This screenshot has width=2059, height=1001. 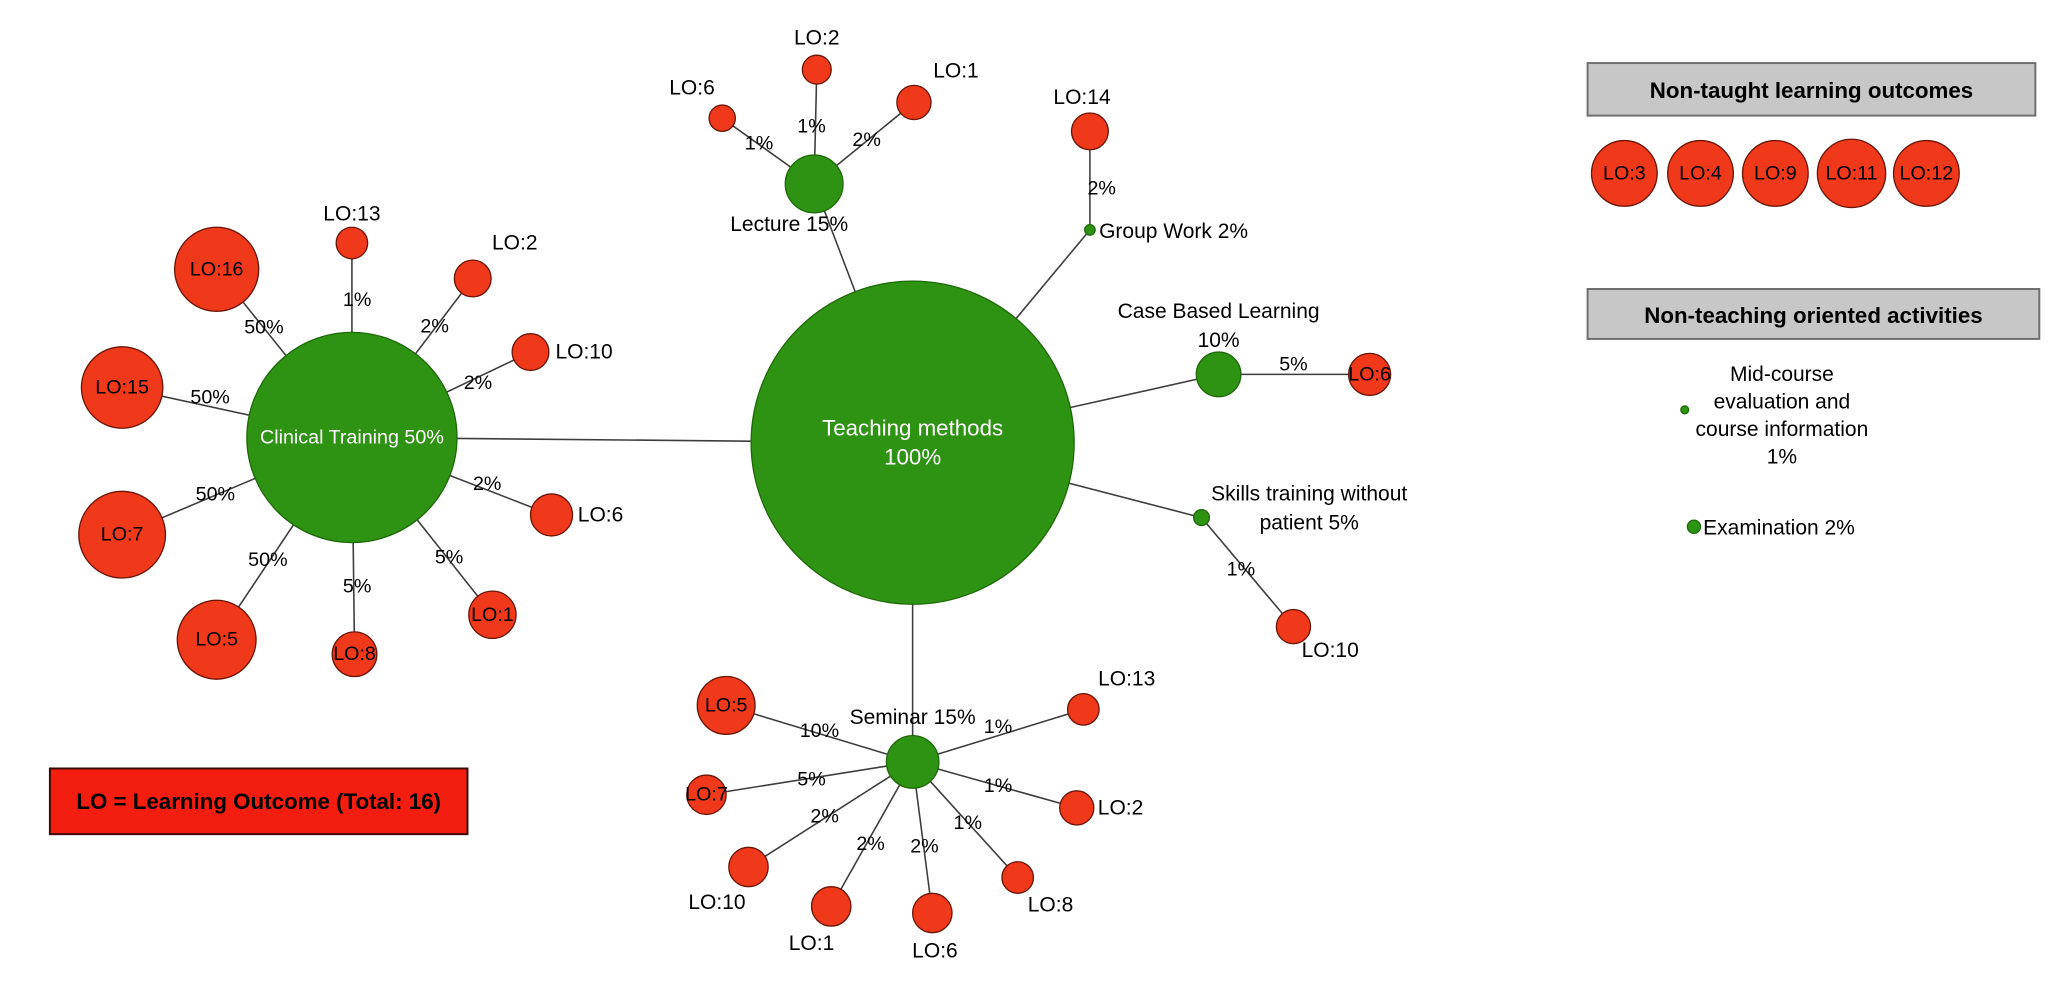 What do you see at coordinates (819, 731) in the screenshot?
I see `edge-label-seminar-se5: 10%` at bounding box center [819, 731].